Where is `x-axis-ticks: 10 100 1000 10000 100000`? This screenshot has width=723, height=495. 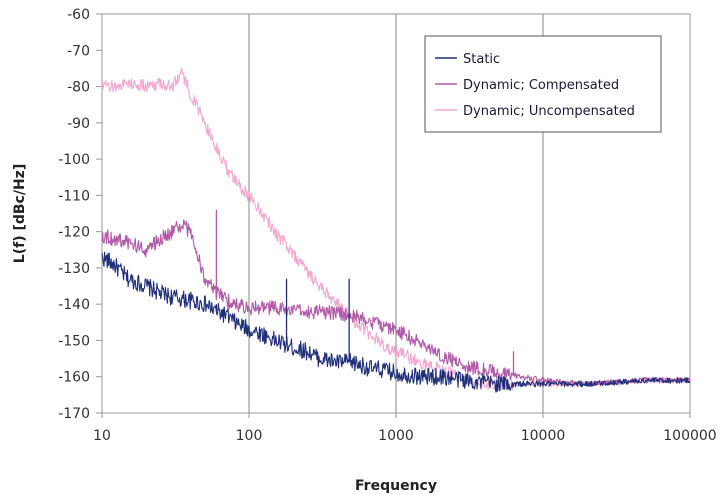
x-axis-ticks: 10 100 1000 10000 100000 is located at coordinates (405, 428).